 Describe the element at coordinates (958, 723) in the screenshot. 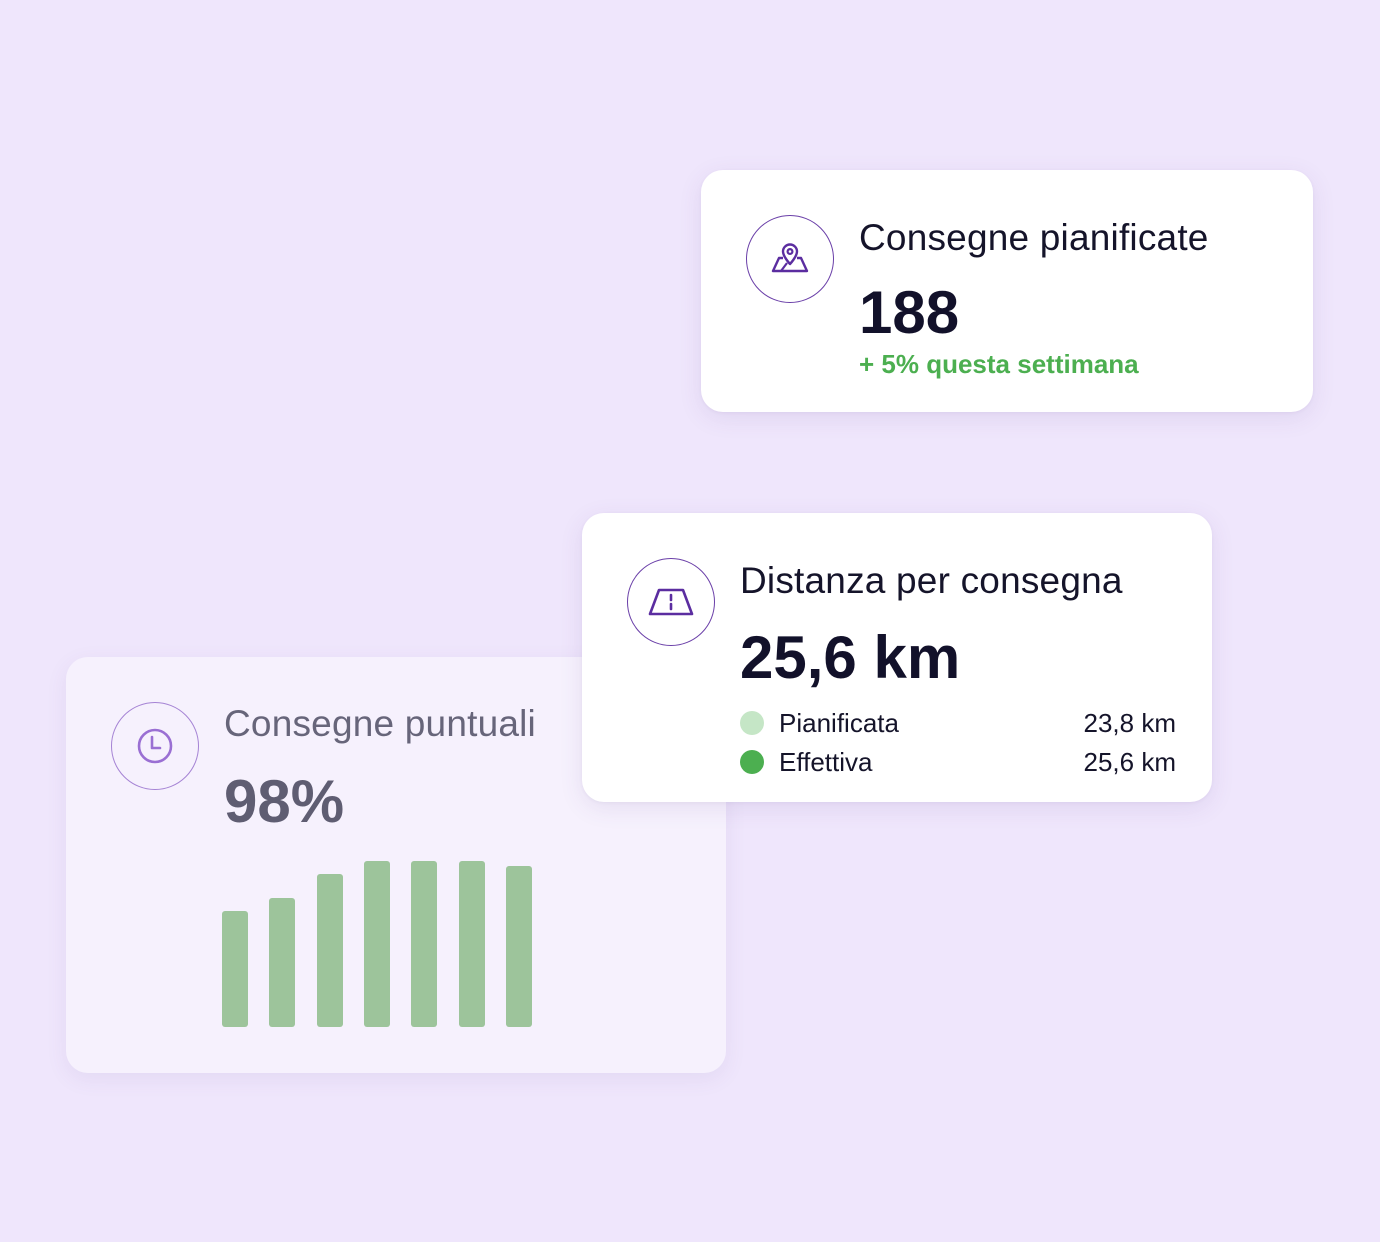

I see `legend-planned: Pianificata 23,8 km` at that location.